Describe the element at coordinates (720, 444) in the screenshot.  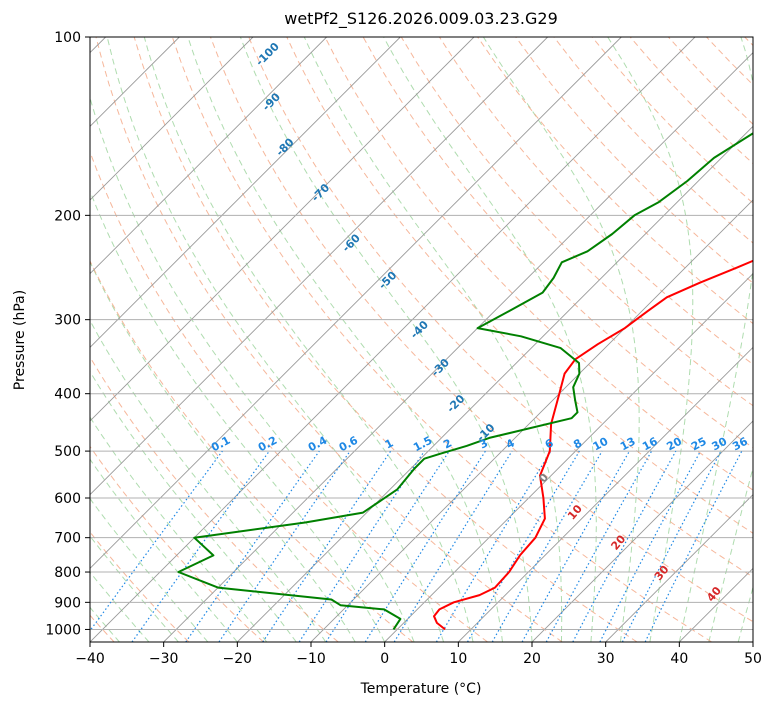
I see `mixing-ratio-label: 30` at that location.